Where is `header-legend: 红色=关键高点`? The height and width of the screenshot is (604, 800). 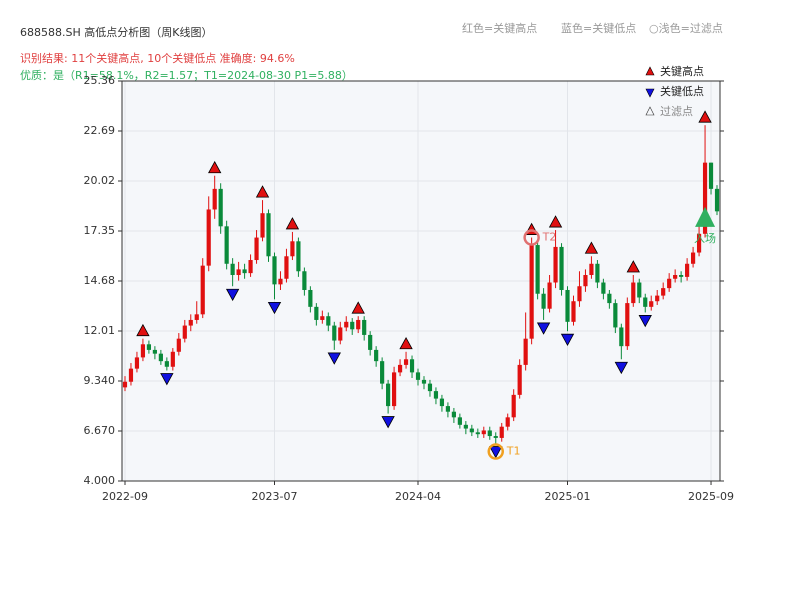 header-legend: 红色=关键高点 is located at coordinates (499, 28).